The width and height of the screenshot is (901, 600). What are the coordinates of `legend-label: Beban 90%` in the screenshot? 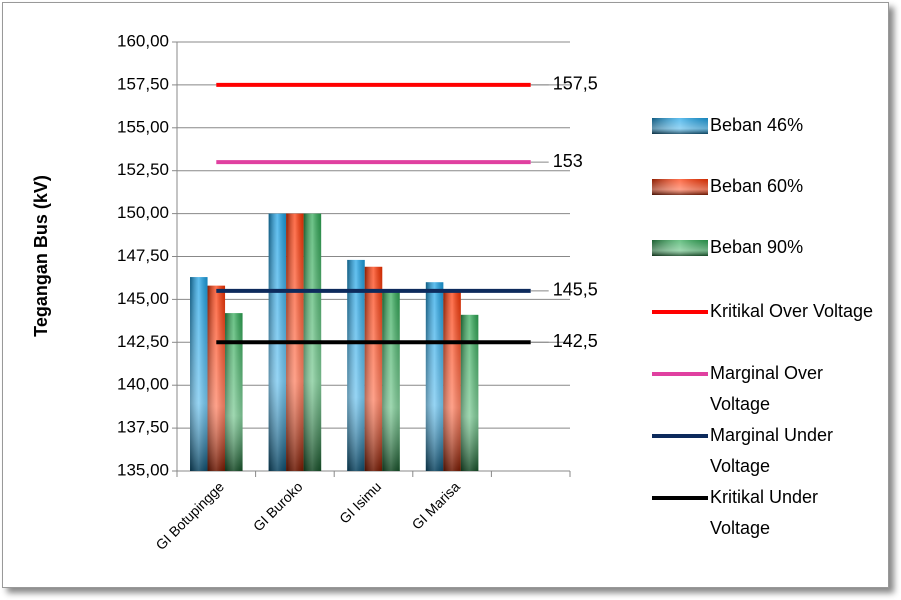 It's located at (757, 247).